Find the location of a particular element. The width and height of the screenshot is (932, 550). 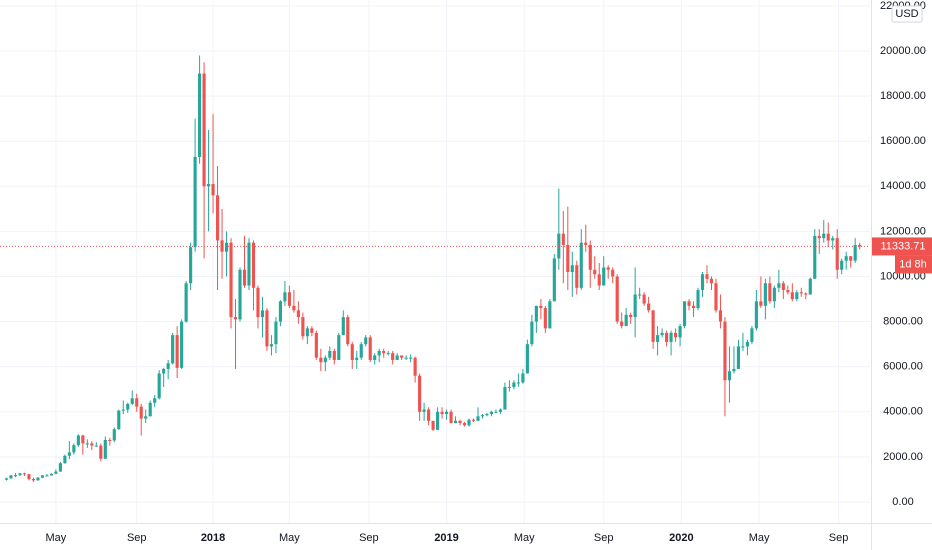

countdown-label: 1d 8h is located at coordinates (913, 264).